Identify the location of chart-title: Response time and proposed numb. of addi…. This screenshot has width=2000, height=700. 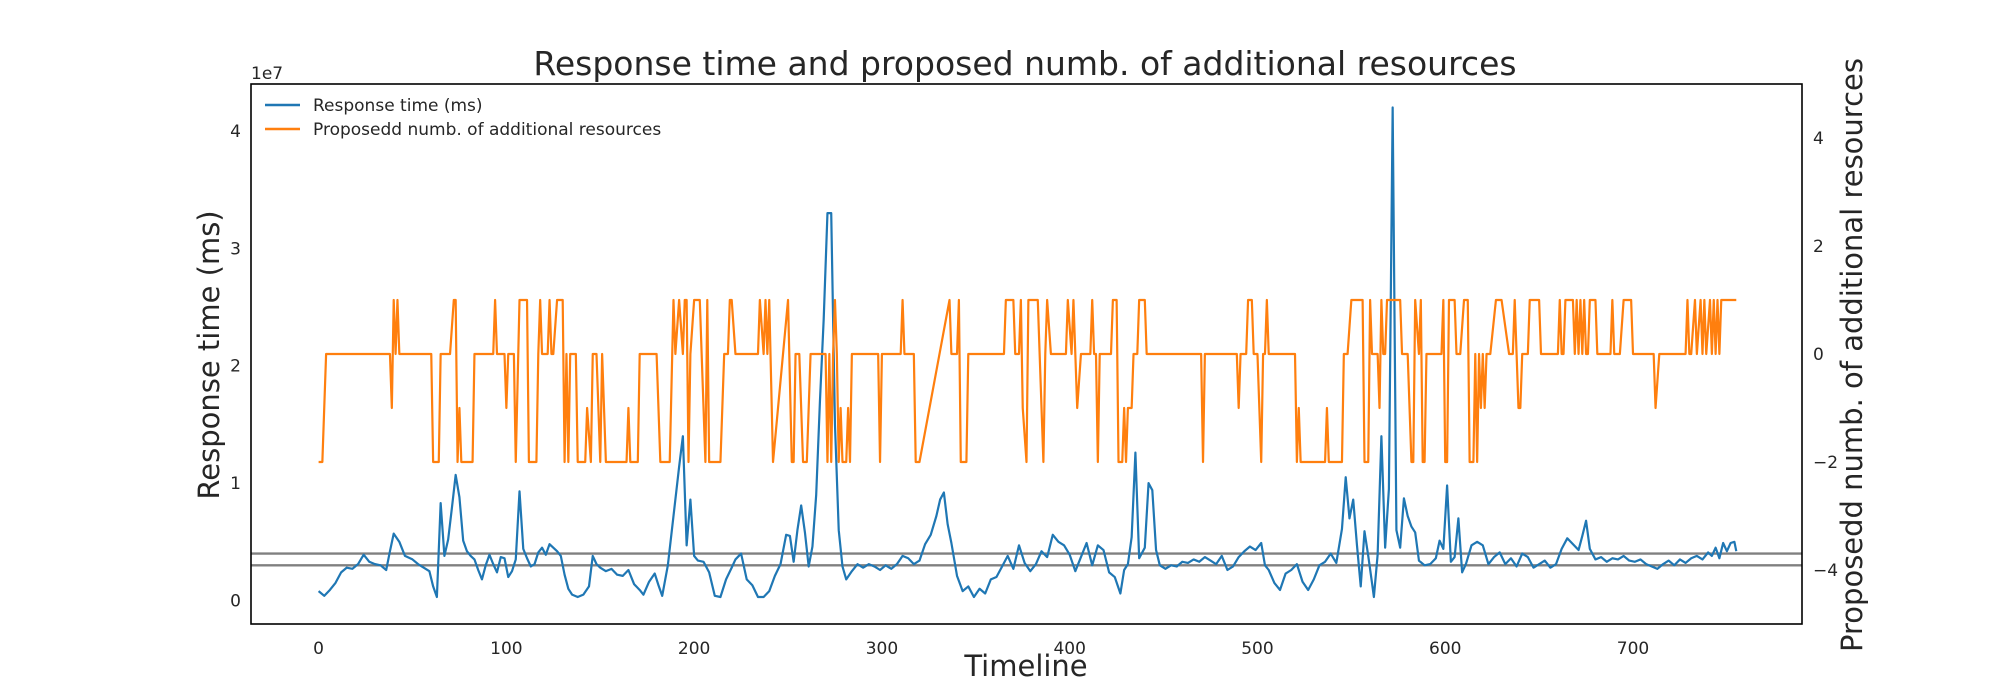
(1024, 63).